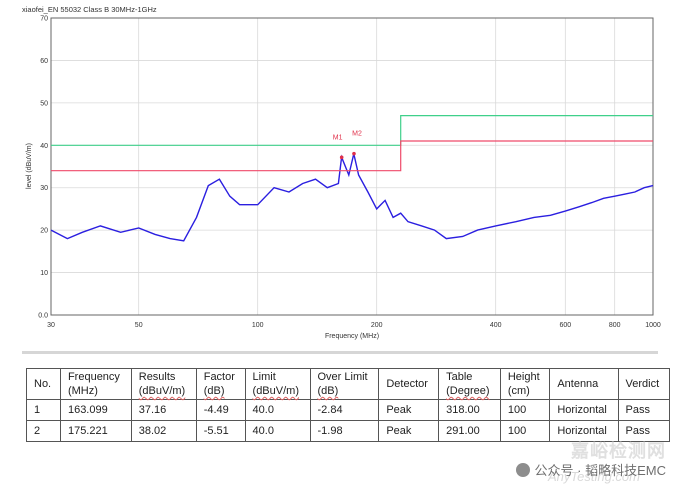 The height and width of the screenshot is (489, 680). Describe the element at coordinates (522, 469) in the screenshot. I see `wechat-icon` at that location.